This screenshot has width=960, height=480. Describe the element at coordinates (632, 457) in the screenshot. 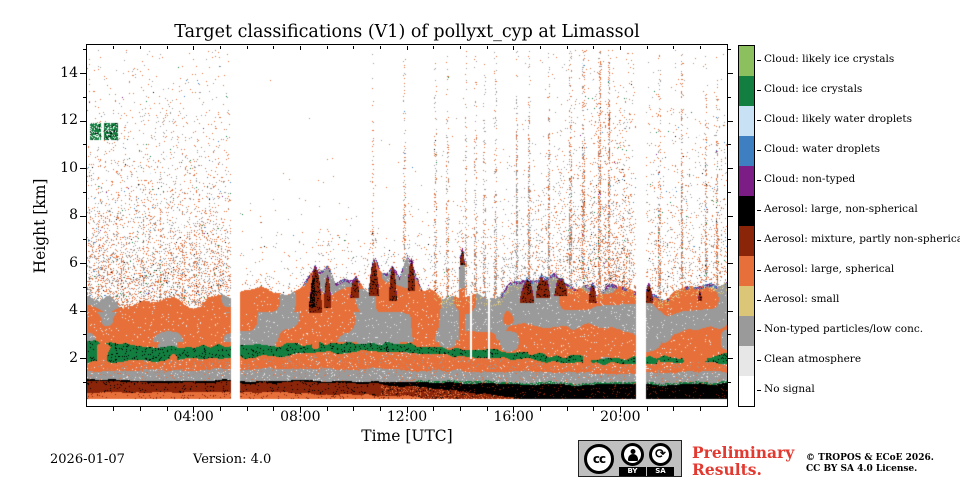

I see `person-body-icon` at that location.